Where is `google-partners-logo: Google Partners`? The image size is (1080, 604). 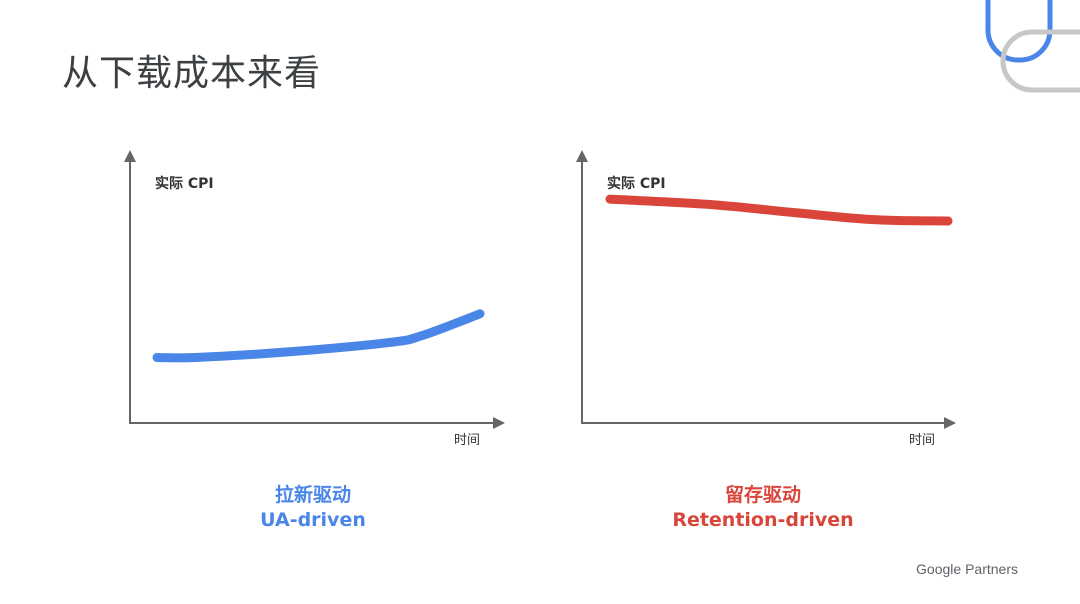 google-partners-logo: Google Partners is located at coordinates (967, 569).